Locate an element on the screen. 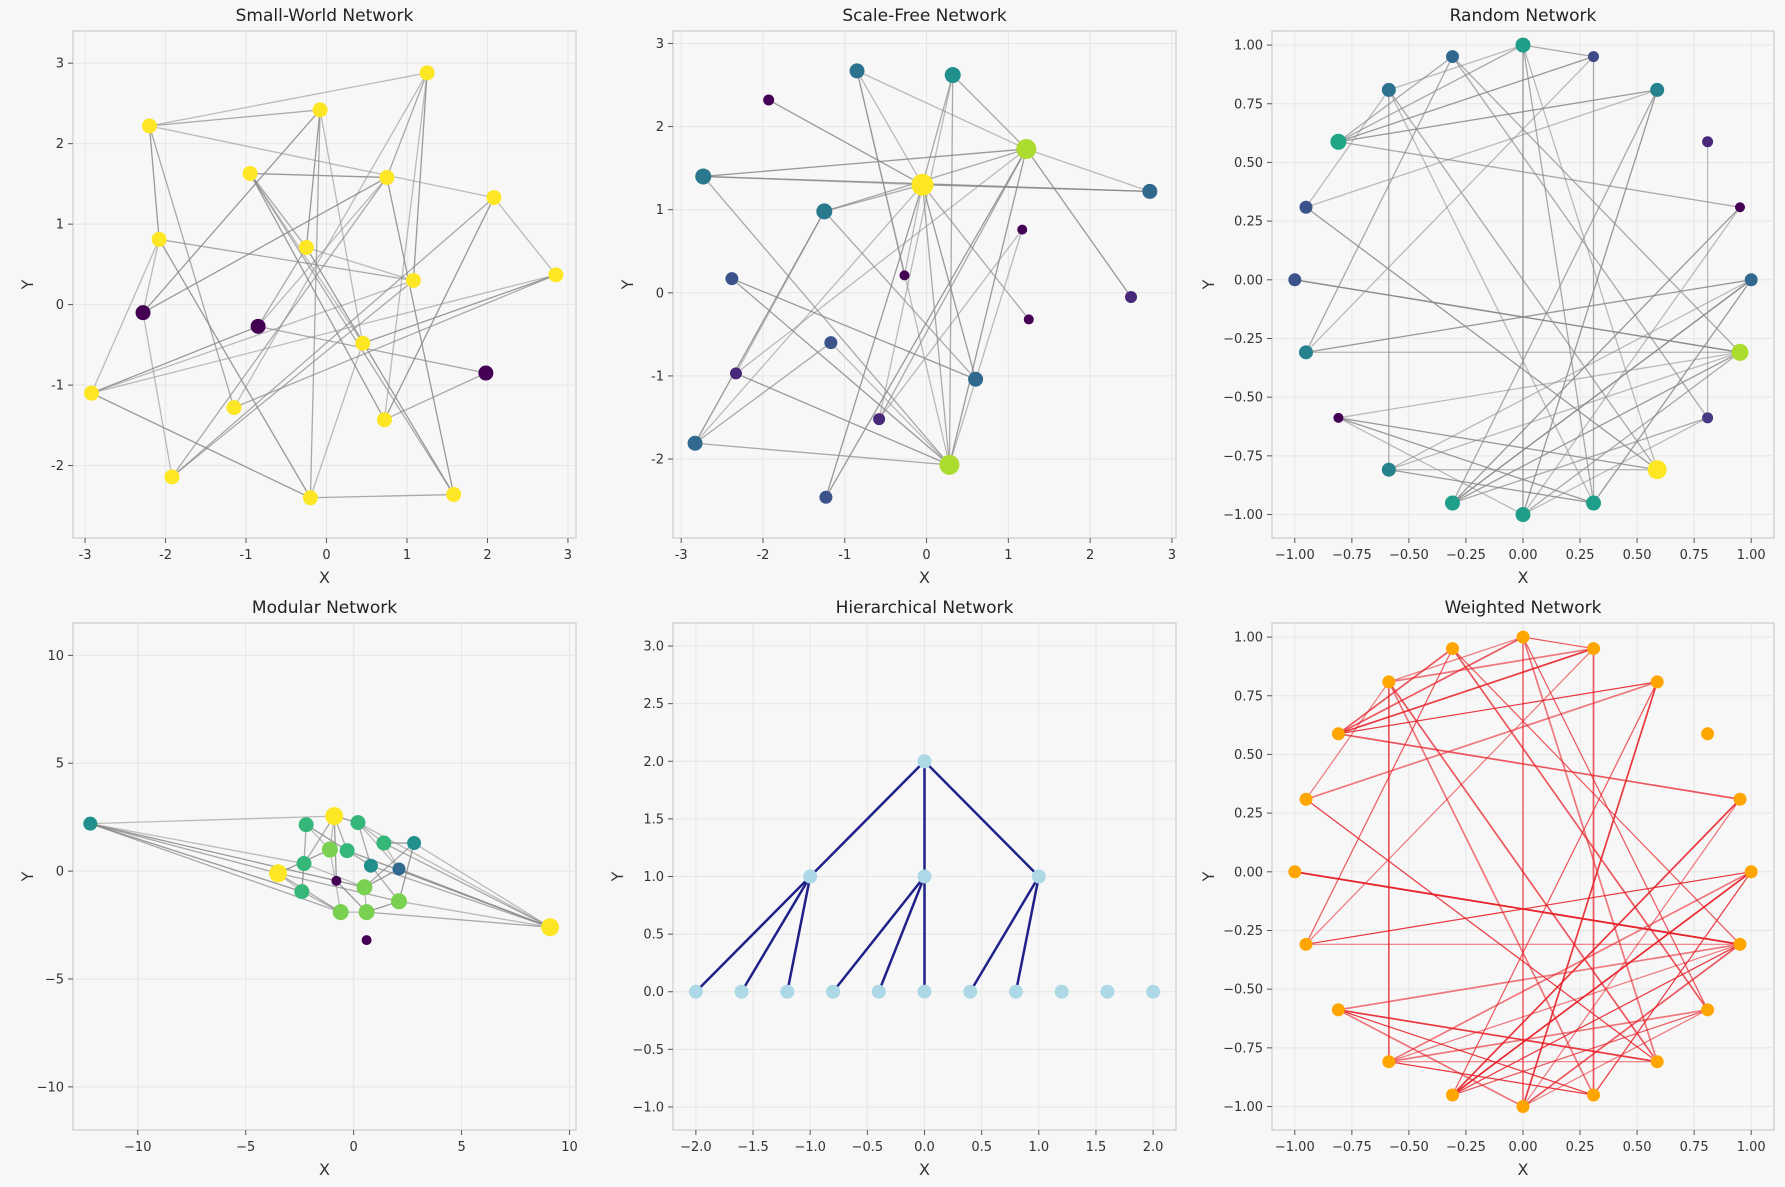 The image size is (1785, 1187). y-tick-label: 3 is located at coordinates (660, 44).